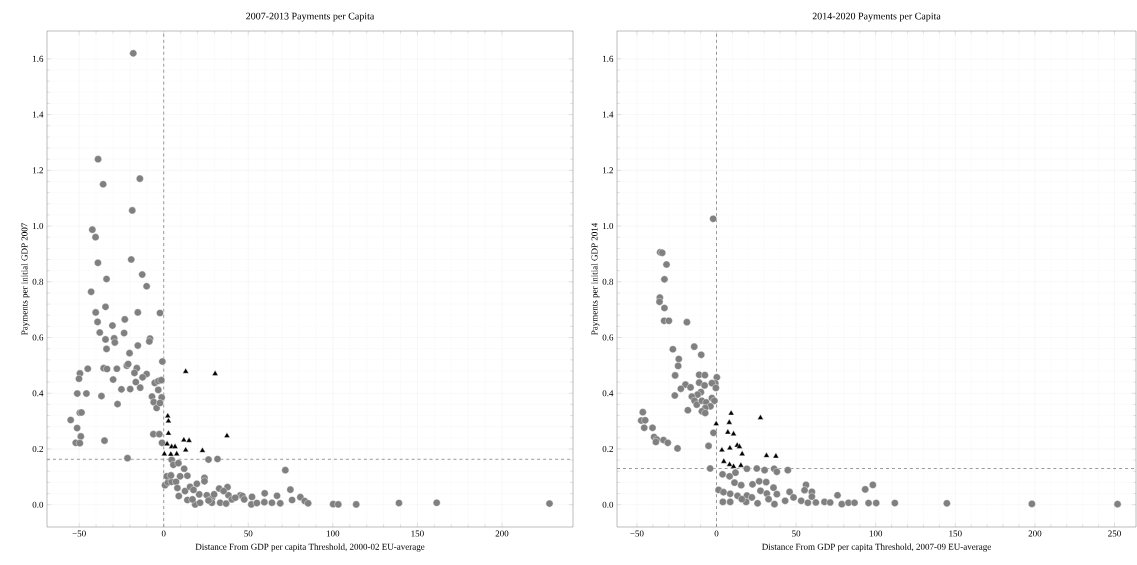  Describe the element at coordinates (595, 278) in the screenshot. I see `y-axis-title: Payments per initial GDP 2014` at that location.